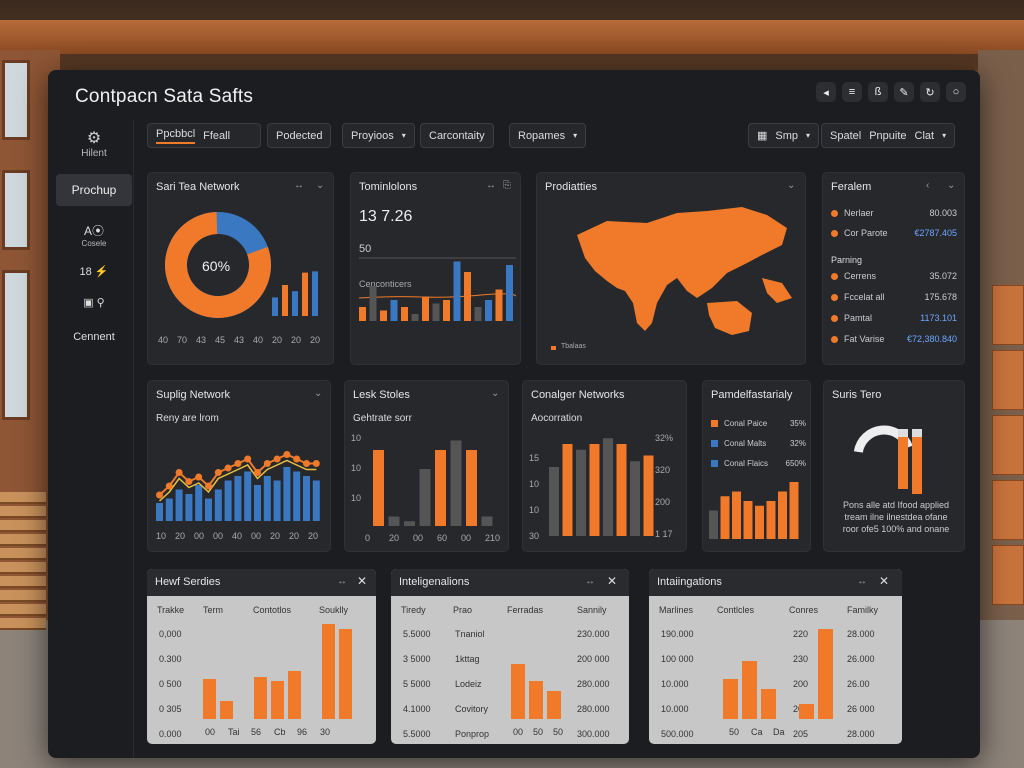  I want to click on stat-row: Fat Varise €72,380.840, so click(894, 339).